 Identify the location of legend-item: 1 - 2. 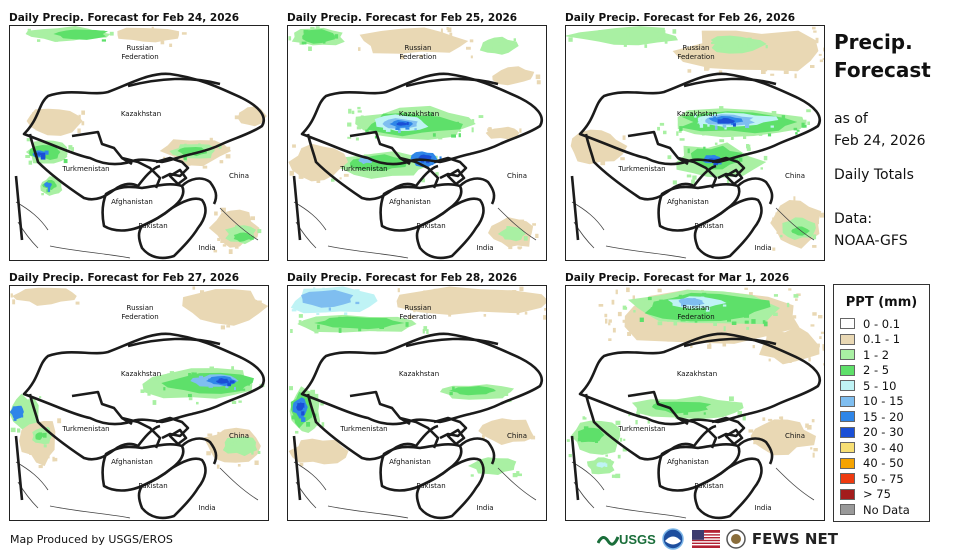
(881, 355).